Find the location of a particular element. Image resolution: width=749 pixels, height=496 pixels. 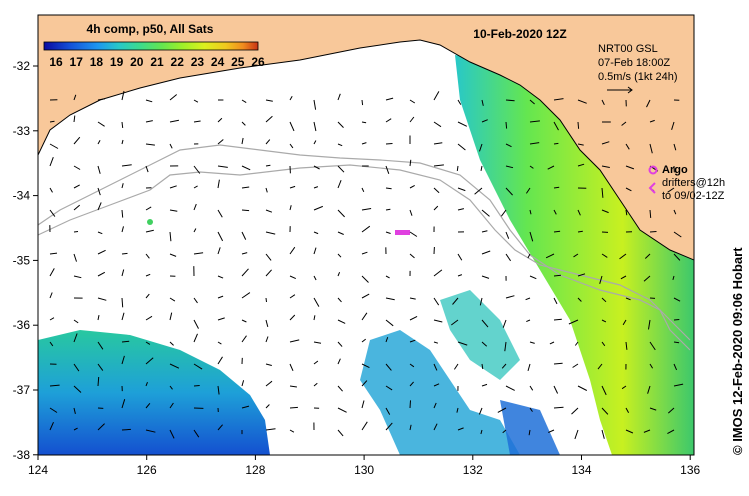

lon-tick-label: 126 is located at coordinates (147, 470).